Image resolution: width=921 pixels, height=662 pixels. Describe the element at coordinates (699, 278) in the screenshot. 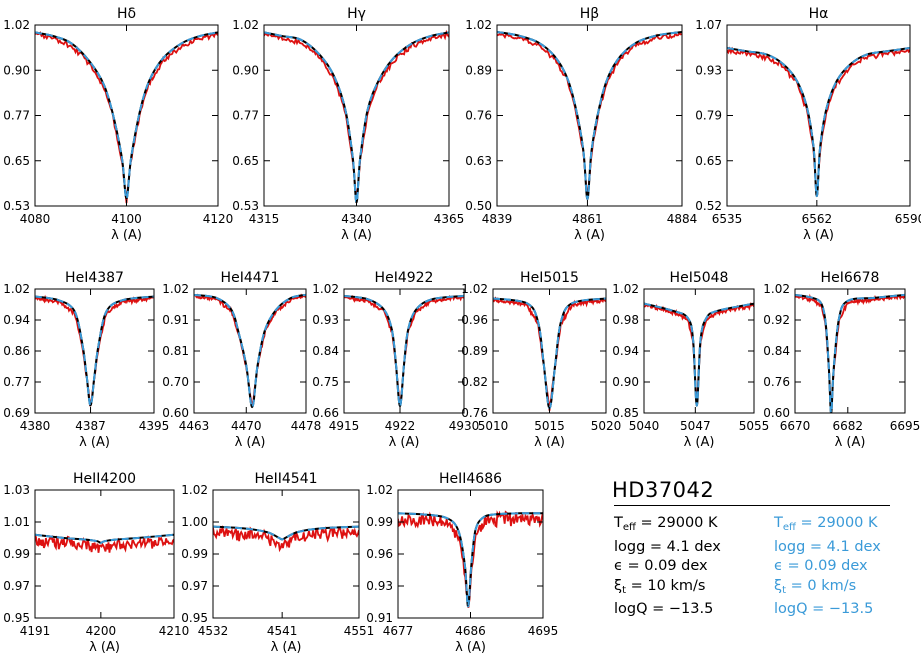

I see `panel-title: HeI5048` at that location.